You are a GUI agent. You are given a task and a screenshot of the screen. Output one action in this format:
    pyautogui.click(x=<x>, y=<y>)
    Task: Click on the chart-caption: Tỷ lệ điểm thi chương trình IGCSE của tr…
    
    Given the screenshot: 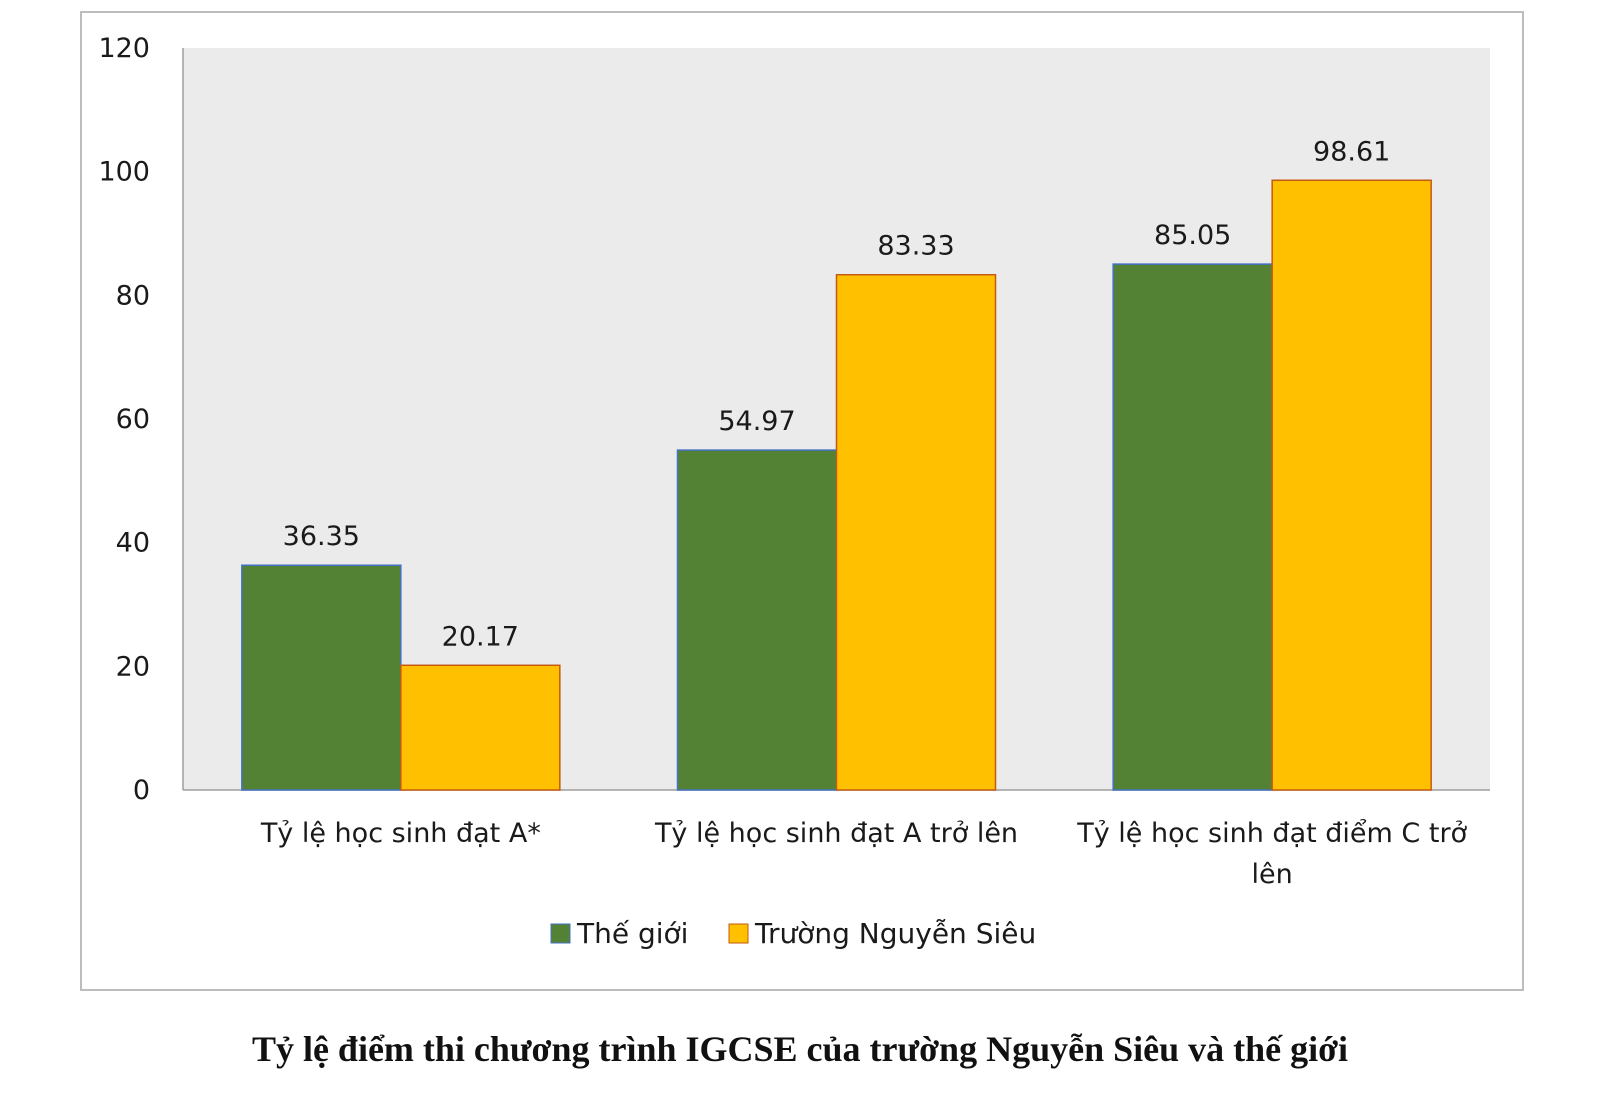 What is the action you would take?
    pyautogui.click(x=800, y=1049)
    